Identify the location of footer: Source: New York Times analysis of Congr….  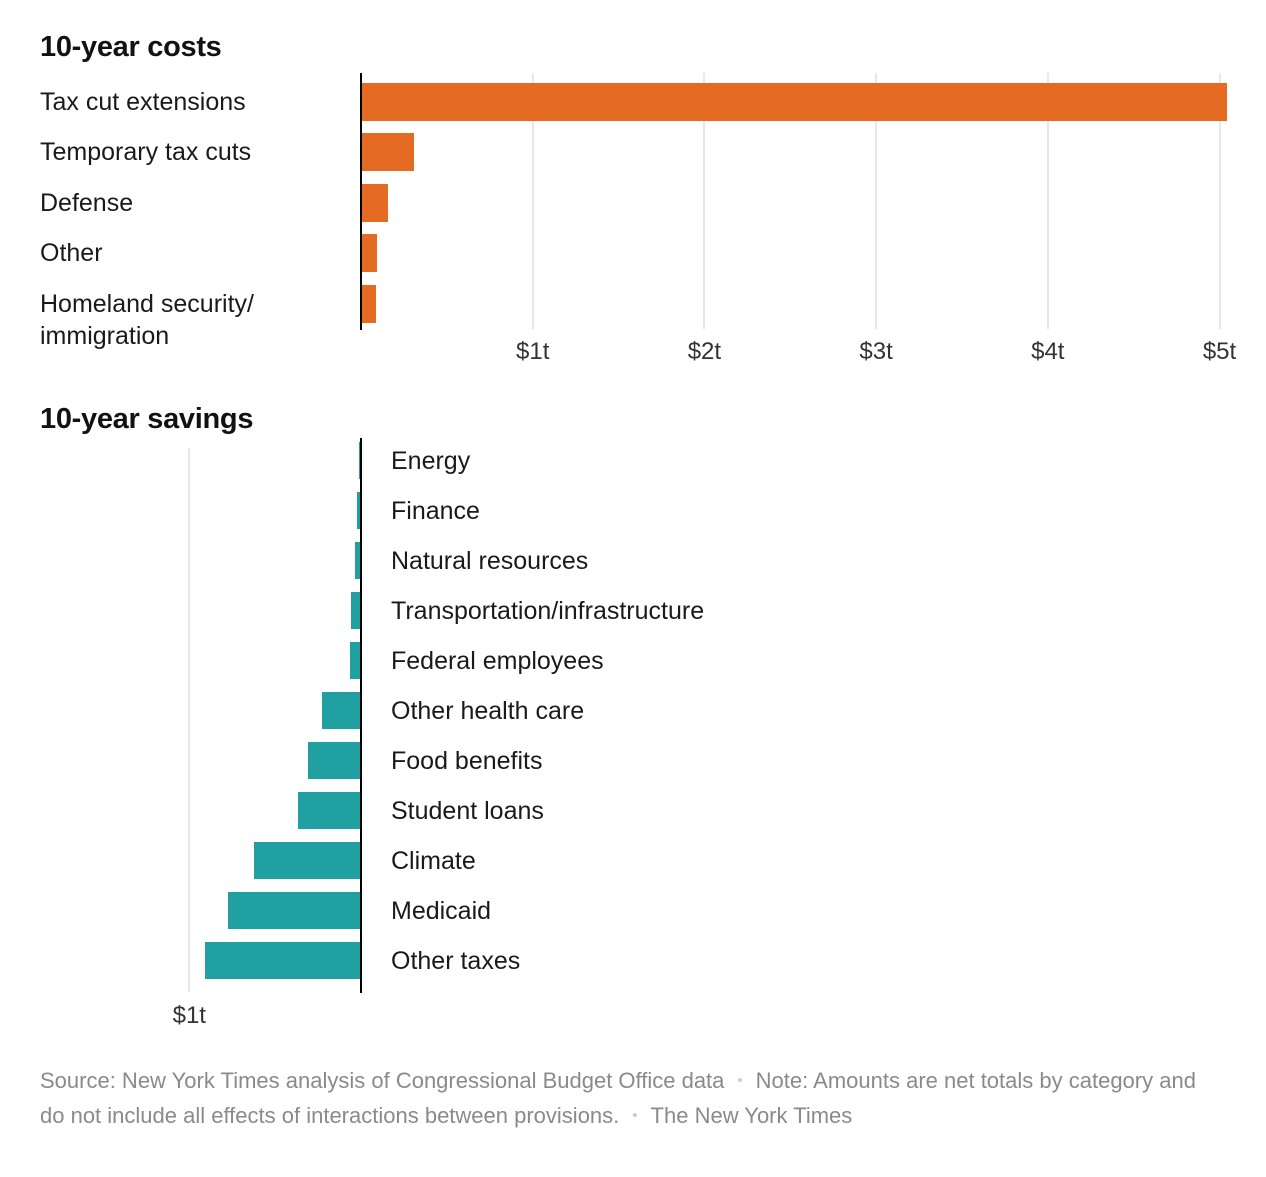
(622, 1098).